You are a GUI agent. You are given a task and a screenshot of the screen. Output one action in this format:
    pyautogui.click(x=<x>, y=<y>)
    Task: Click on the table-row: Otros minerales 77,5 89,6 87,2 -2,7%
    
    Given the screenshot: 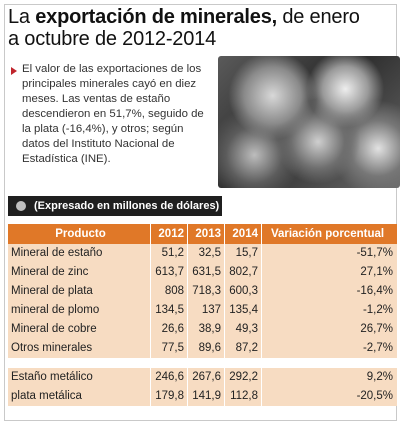 What is the action you would take?
    pyautogui.click(x=202, y=348)
    